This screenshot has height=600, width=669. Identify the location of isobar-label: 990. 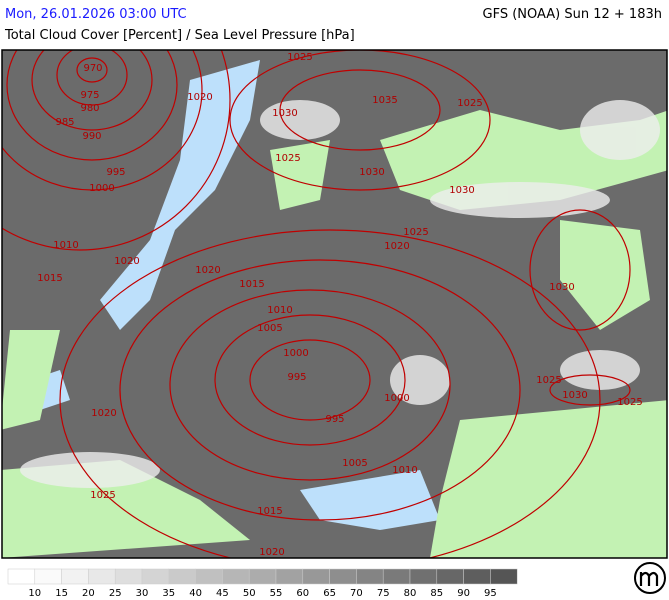
(91, 136).